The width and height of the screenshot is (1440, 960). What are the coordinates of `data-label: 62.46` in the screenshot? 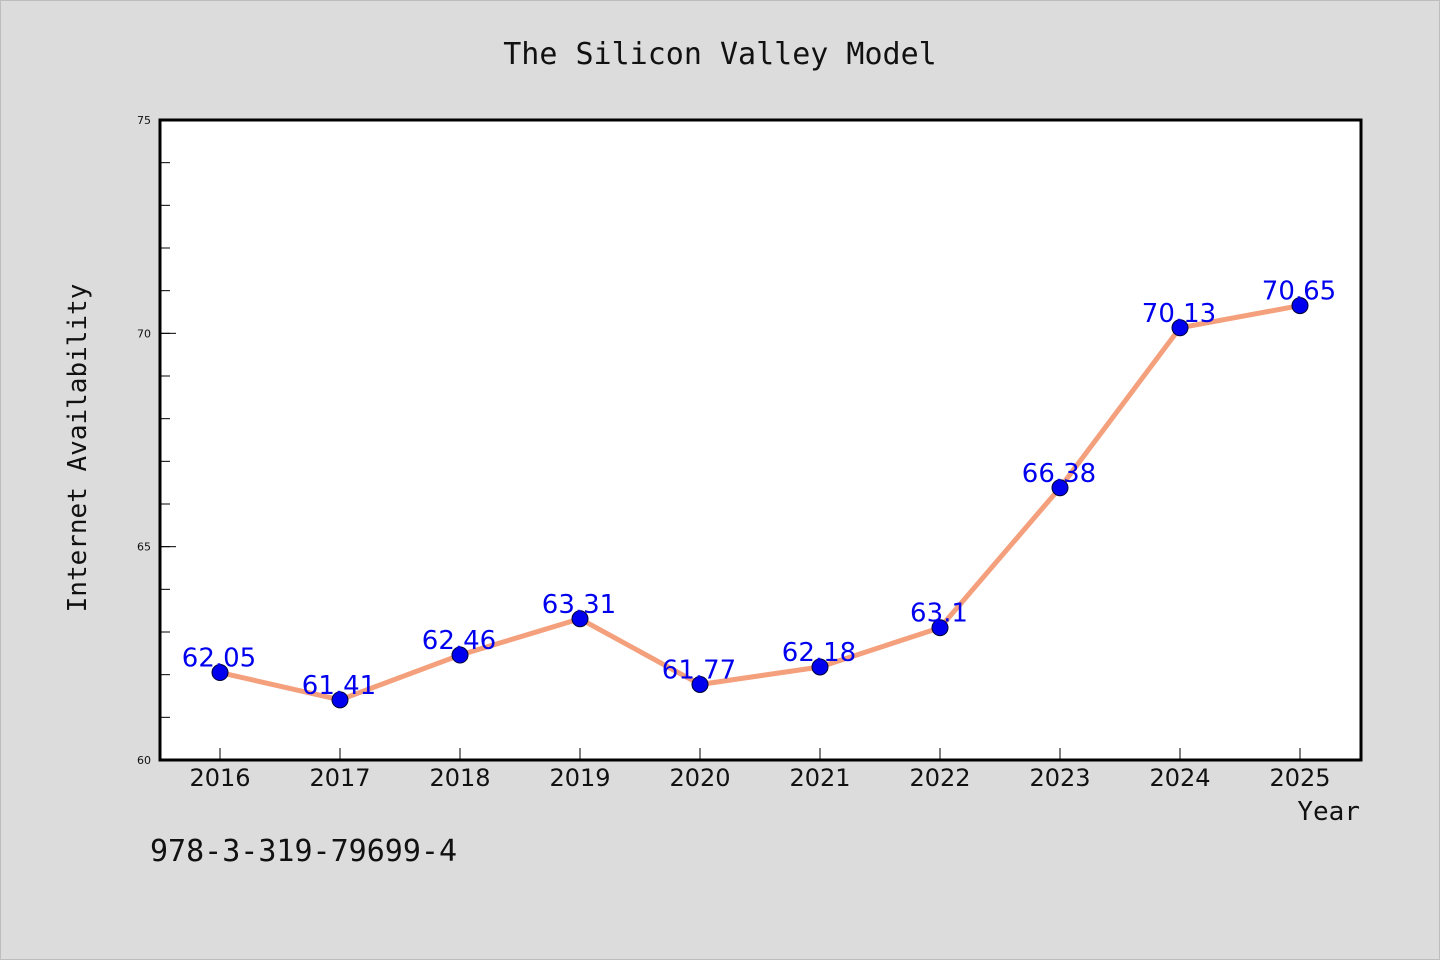 It's located at (459, 641).